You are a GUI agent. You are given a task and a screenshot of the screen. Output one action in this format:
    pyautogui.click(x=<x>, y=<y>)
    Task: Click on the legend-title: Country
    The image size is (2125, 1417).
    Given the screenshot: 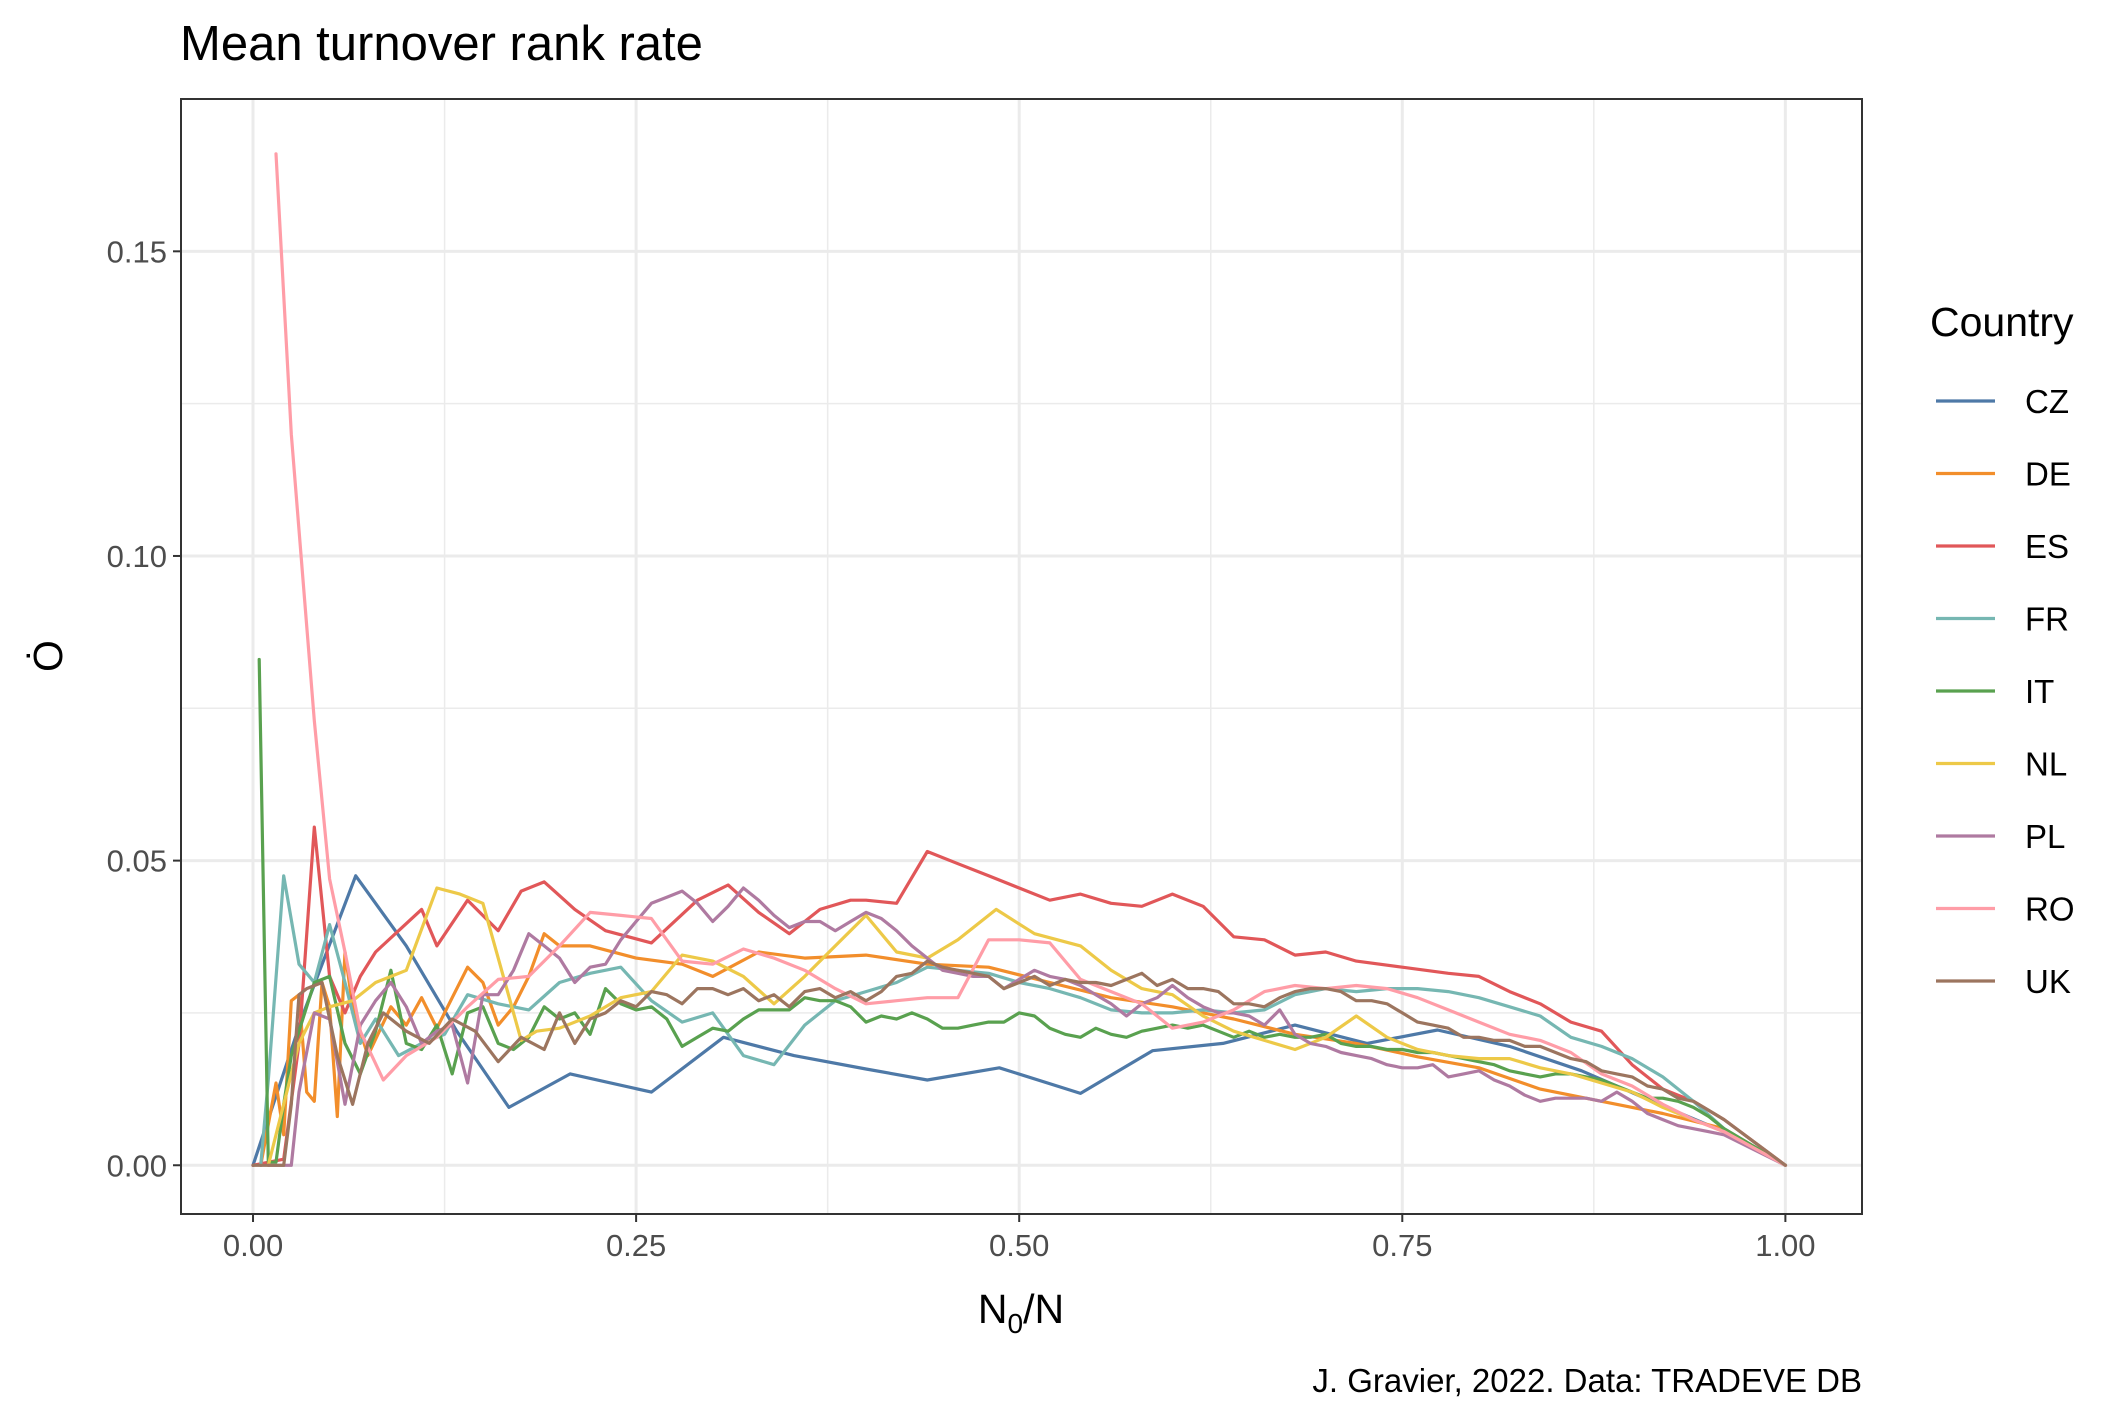 What is the action you would take?
    pyautogui.click(x=2002, y=322)
    